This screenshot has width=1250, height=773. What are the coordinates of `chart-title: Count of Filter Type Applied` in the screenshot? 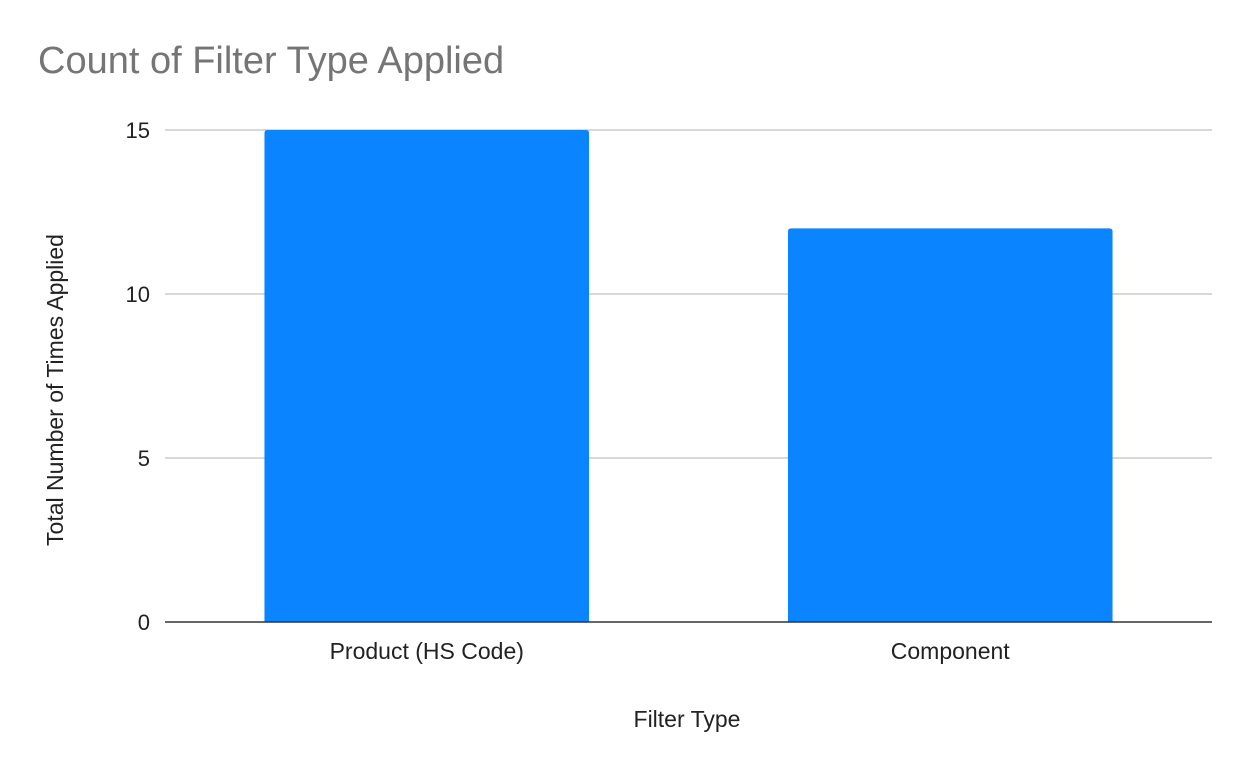 It's located at (271, 61).